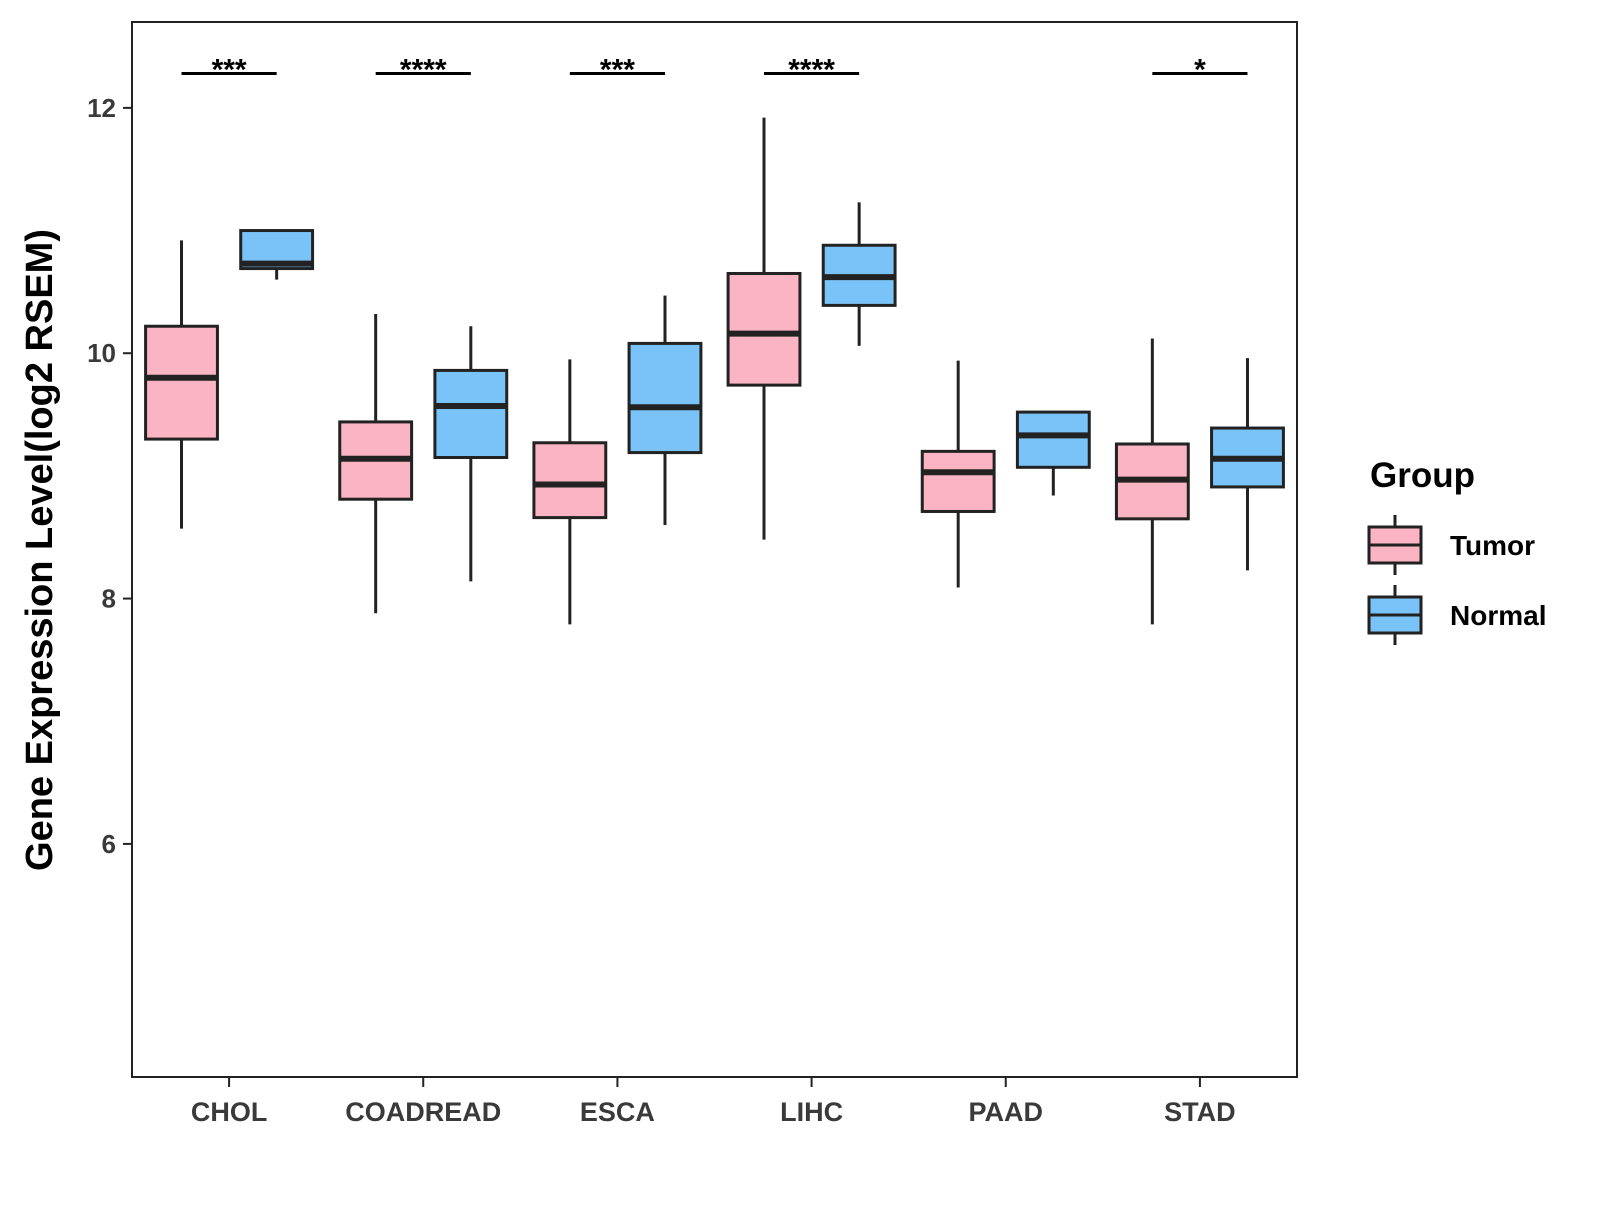  What do you see at coordinates (101, 353) in the screenshot?
I see `y-tick-label-10: 10` at bounding box center [101, 353].